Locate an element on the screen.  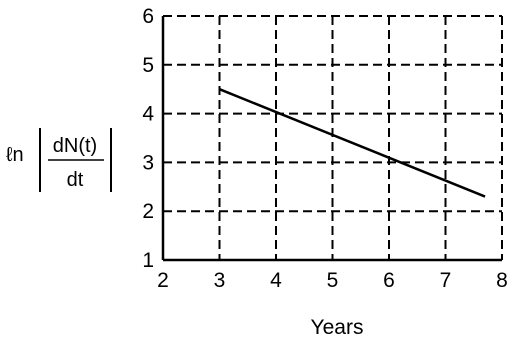
x-tick-label: 7 is located at coordinates (446, 280).